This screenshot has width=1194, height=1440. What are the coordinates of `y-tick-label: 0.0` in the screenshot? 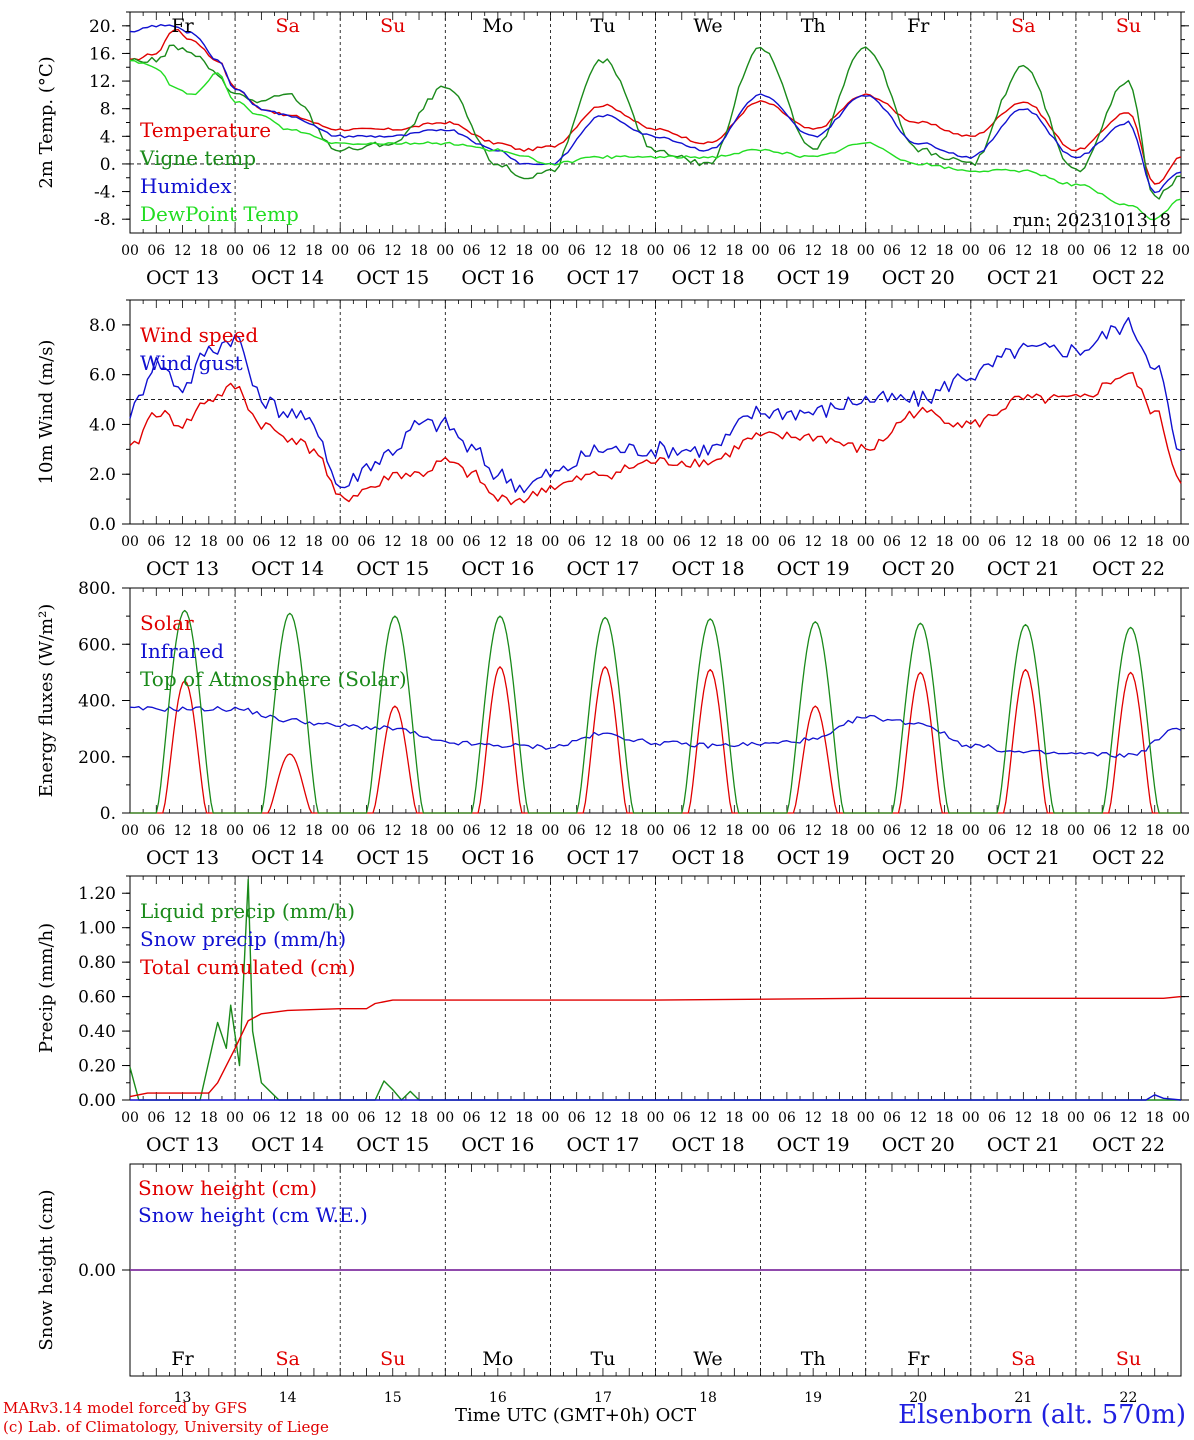 It's located at (102, 525).